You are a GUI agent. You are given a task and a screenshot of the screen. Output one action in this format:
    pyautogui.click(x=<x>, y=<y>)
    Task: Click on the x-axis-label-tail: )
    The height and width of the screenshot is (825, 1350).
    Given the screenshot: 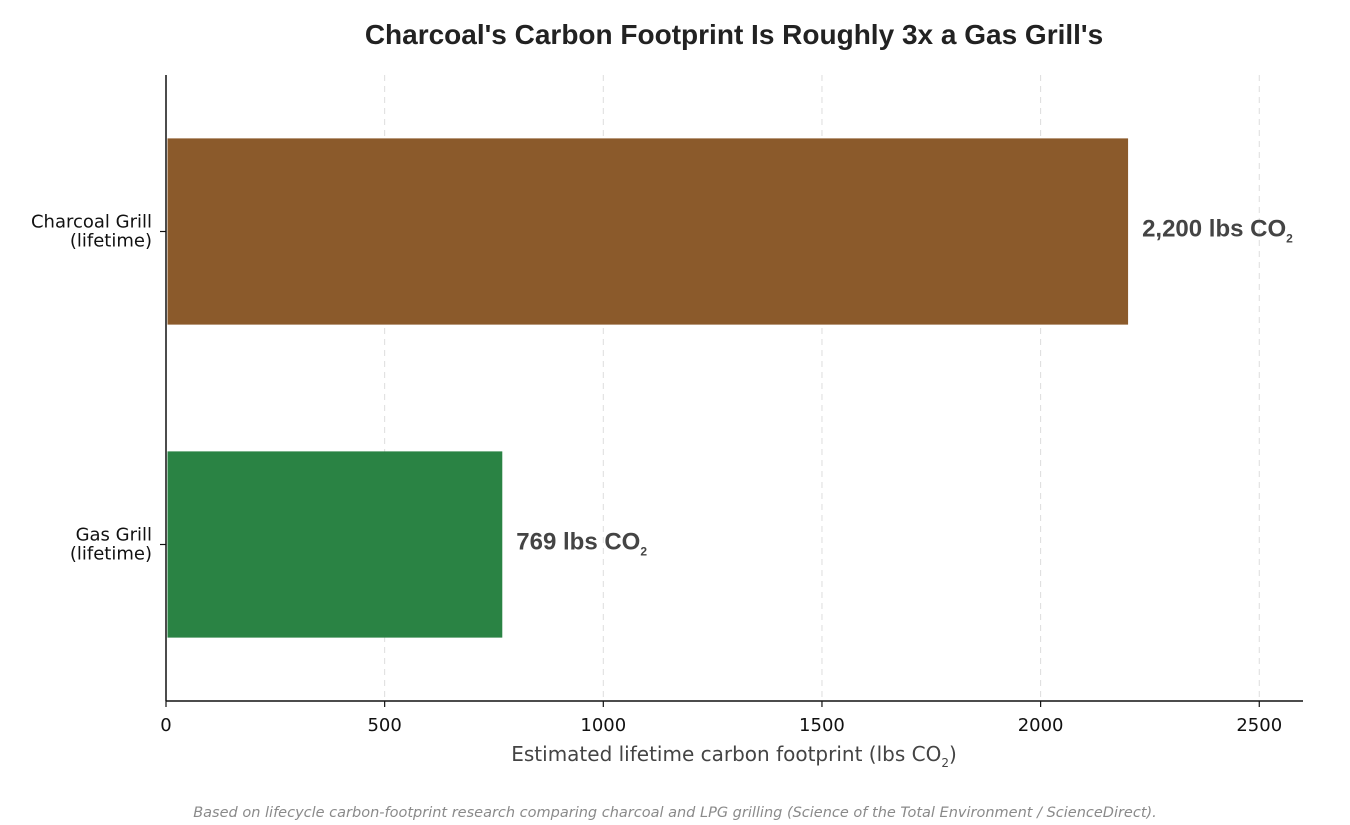 What is the action you would take?
    pyautogui.click(x=953, y=754)
    